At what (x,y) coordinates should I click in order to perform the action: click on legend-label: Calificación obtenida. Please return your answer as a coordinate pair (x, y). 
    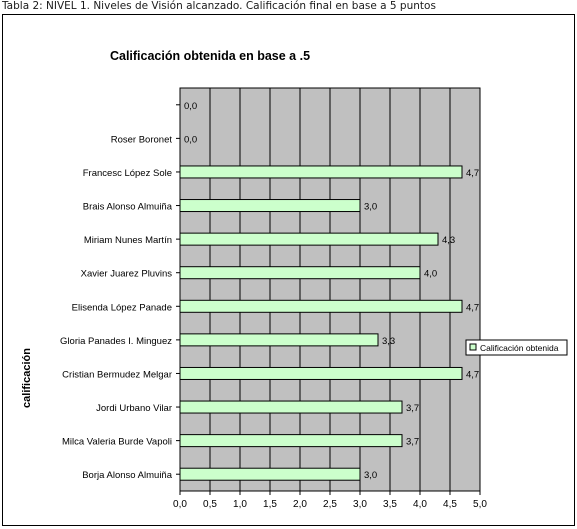
    Looking at the image, I should click on (519, 348).